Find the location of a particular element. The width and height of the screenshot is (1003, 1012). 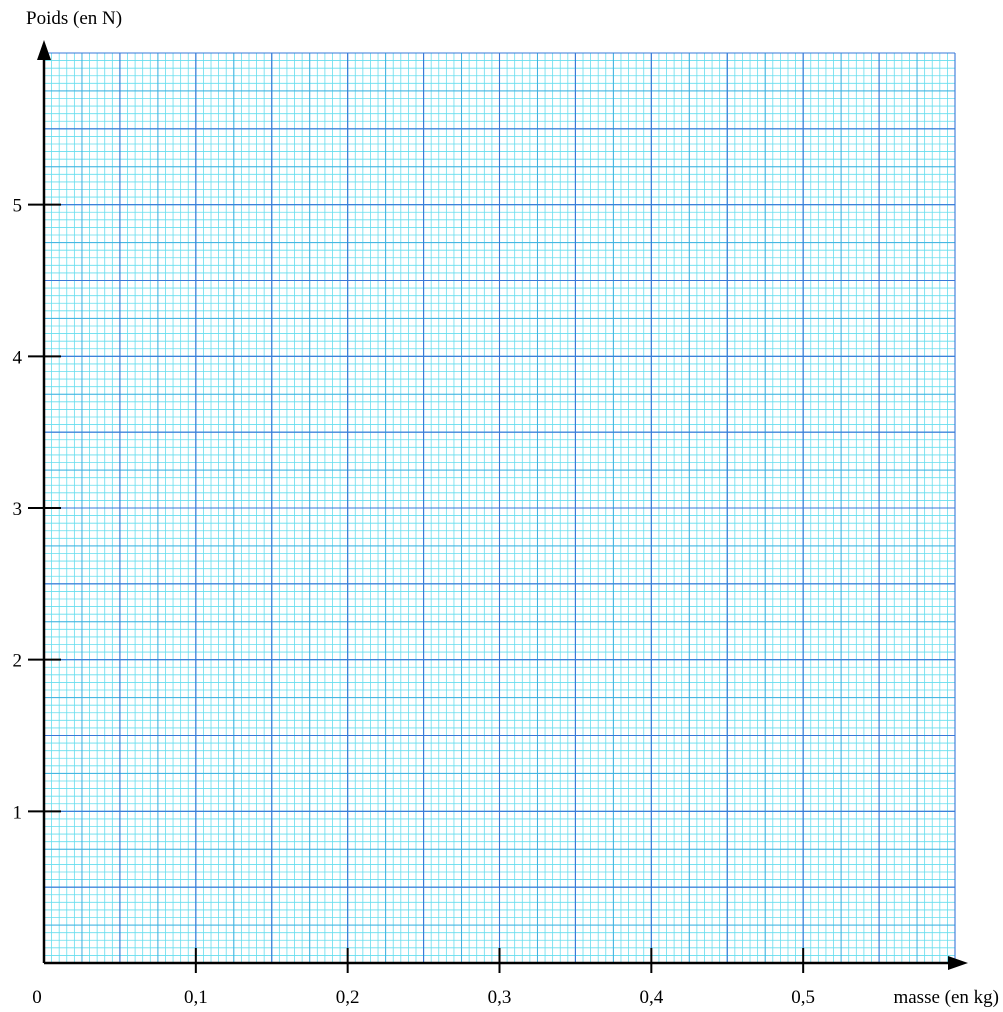

x-ticks: 0,1 0,2 0,3 0,4 0,5 is located at coordinates (499, 978).